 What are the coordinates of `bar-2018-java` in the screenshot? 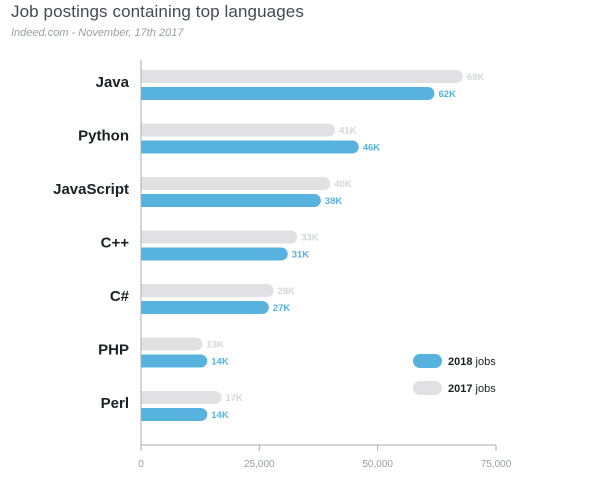 It's located at (288, 93).